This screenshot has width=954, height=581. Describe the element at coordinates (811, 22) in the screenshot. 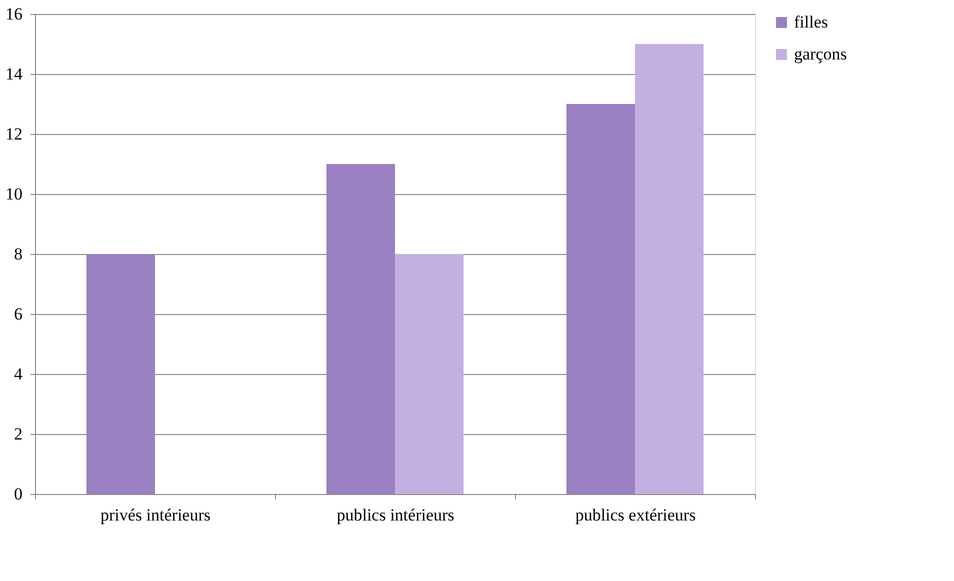

I see `legend-label: filles` at that location.